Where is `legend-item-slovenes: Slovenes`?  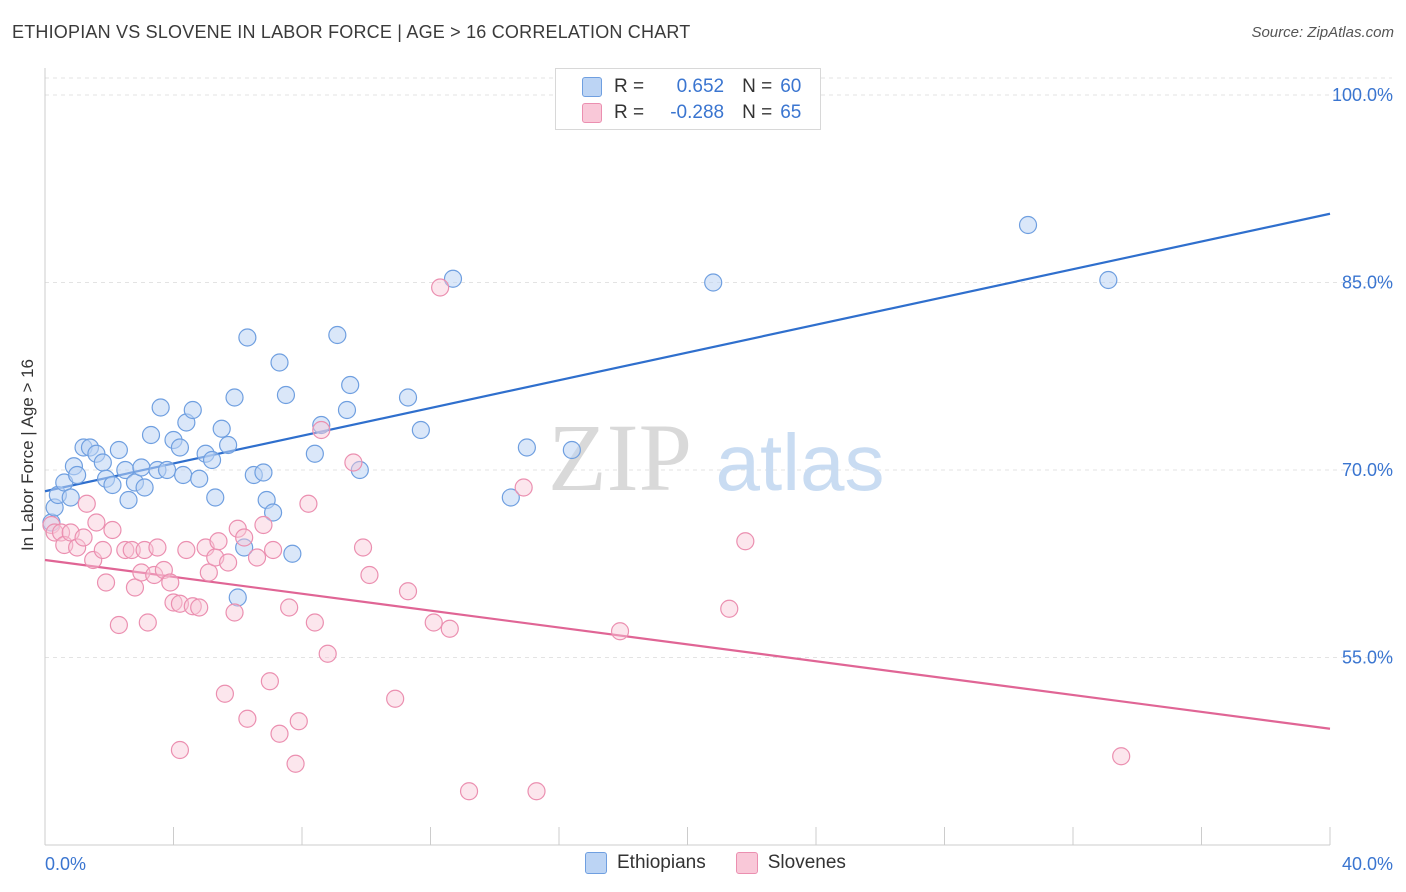 legend-item-slovenes: Slovenes is located at coordinates (790, 863).